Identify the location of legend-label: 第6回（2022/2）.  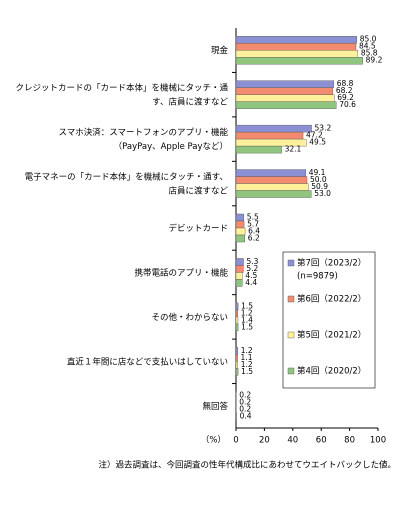
(331, 299).